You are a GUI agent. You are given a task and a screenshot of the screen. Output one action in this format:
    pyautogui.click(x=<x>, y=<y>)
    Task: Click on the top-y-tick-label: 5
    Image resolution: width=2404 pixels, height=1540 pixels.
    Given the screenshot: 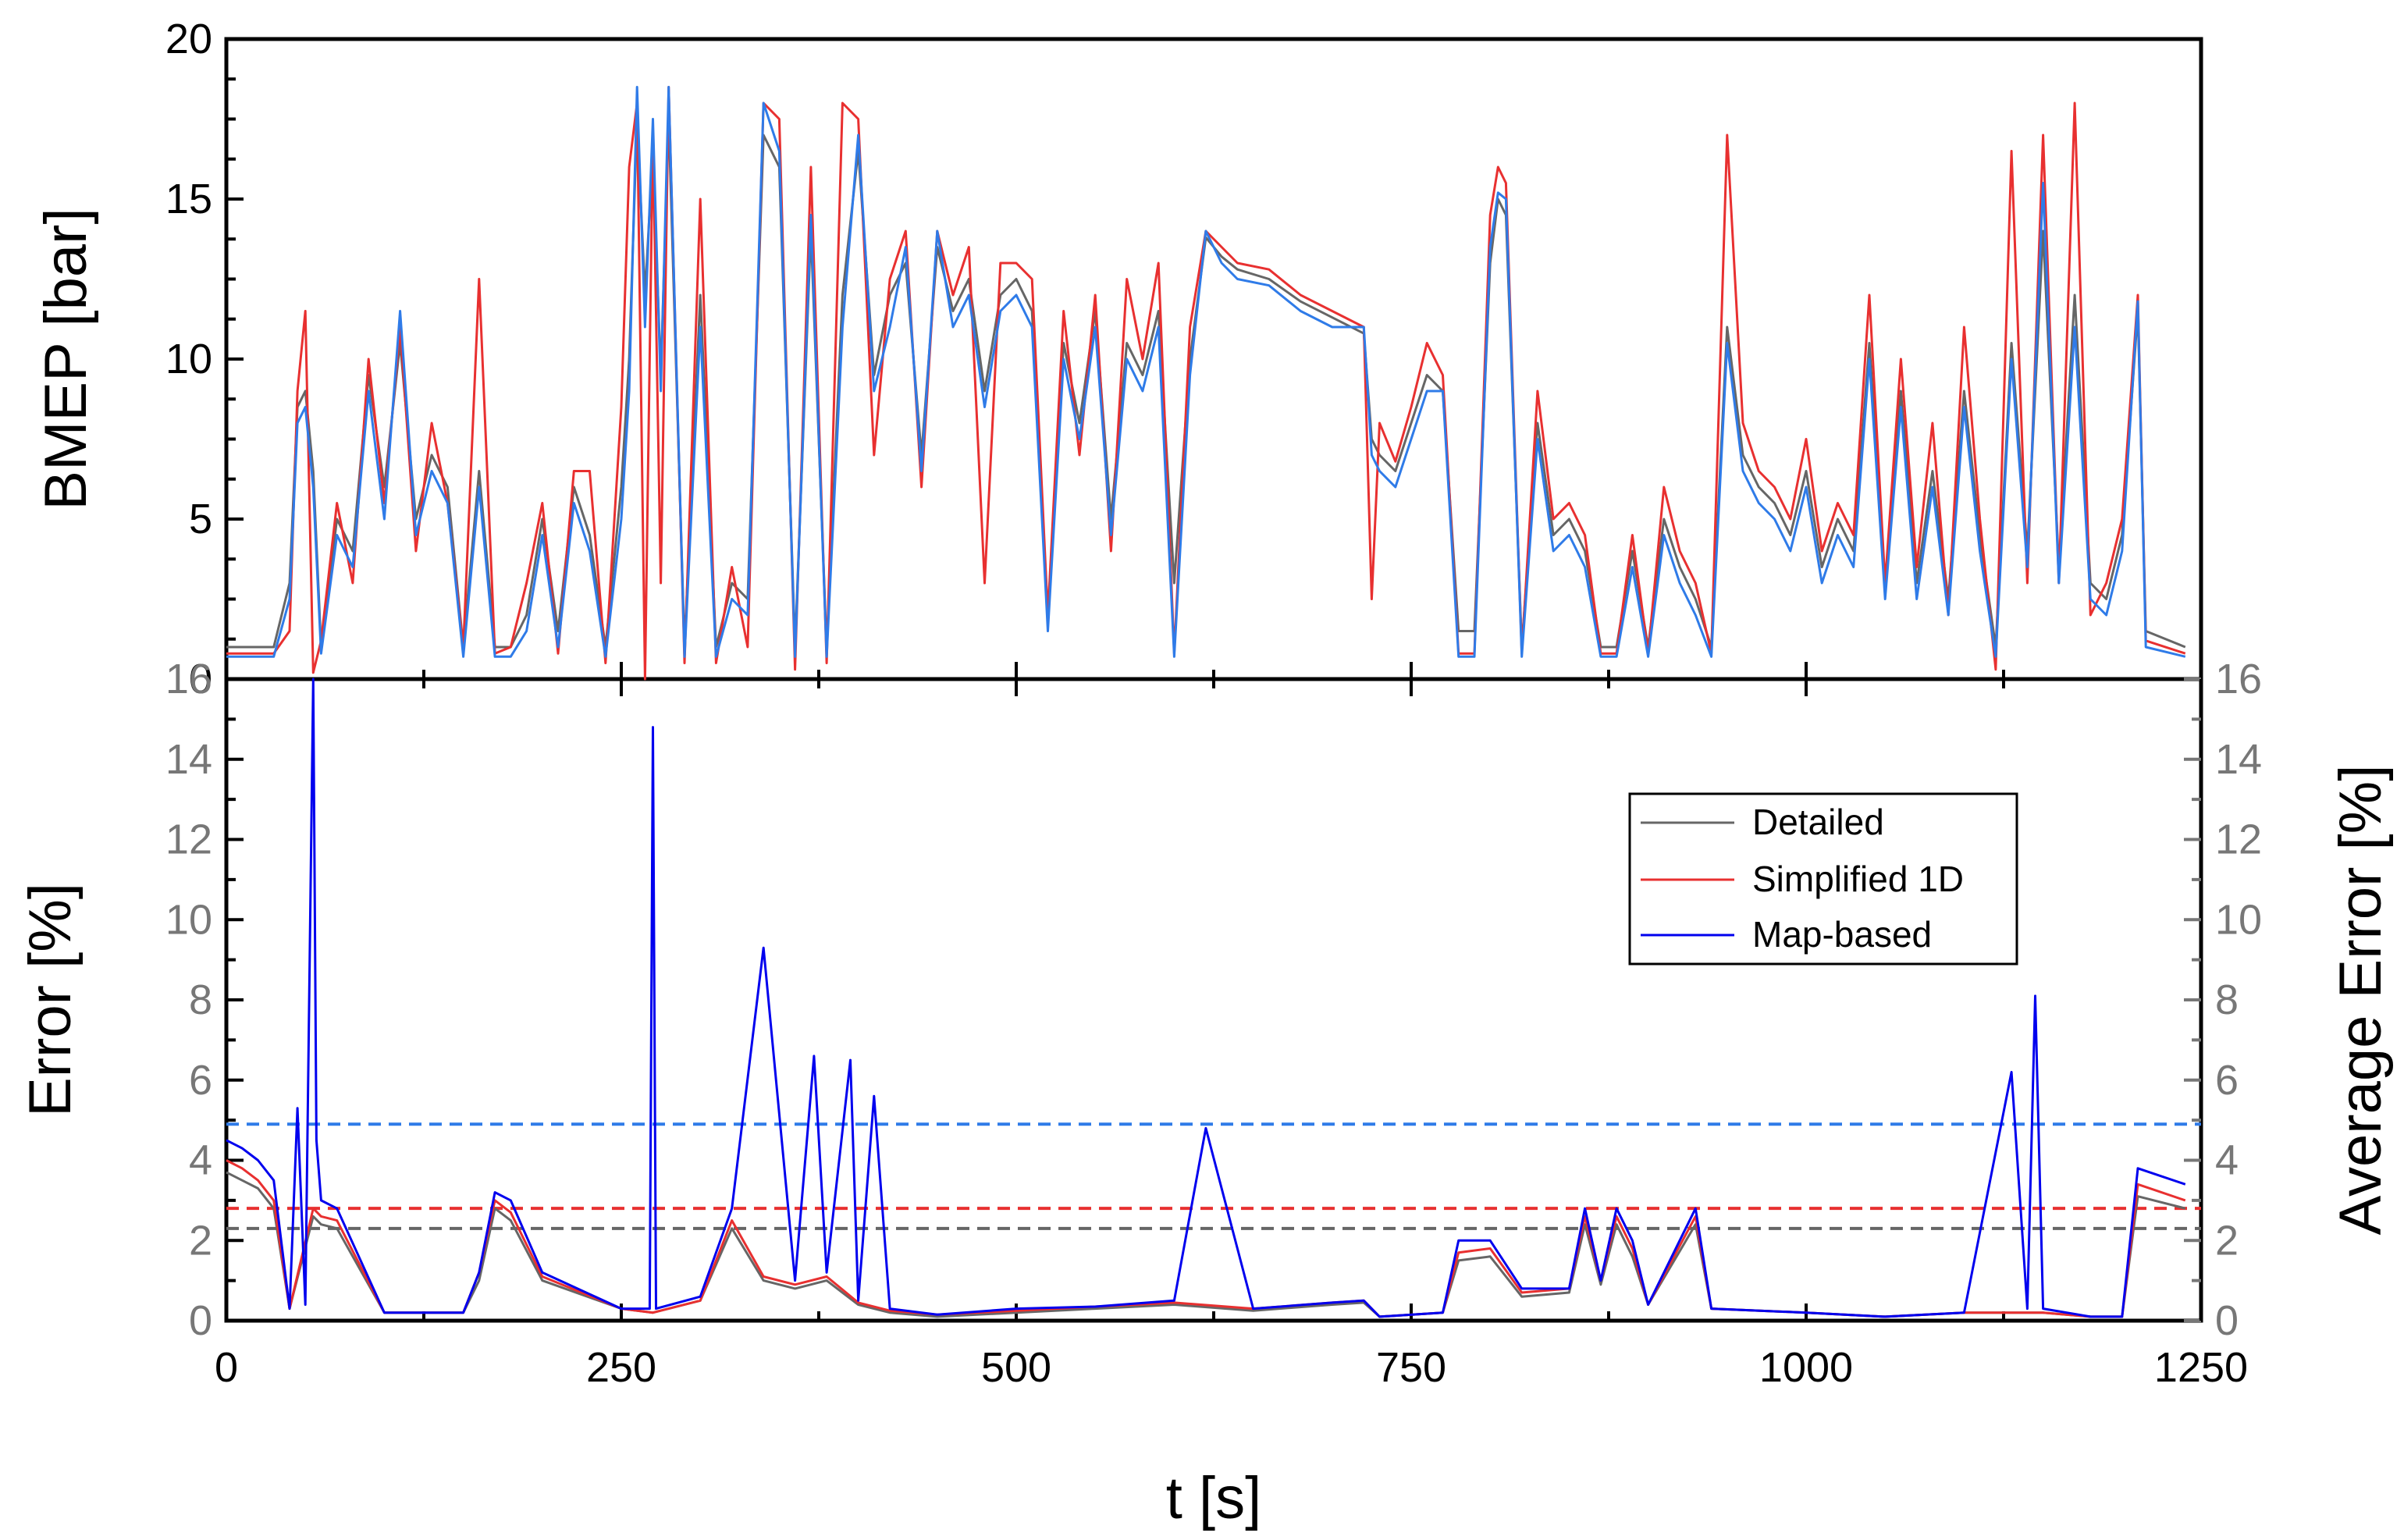 What is the action you would take?
    pyautogui.click(x=200, y=519)
    